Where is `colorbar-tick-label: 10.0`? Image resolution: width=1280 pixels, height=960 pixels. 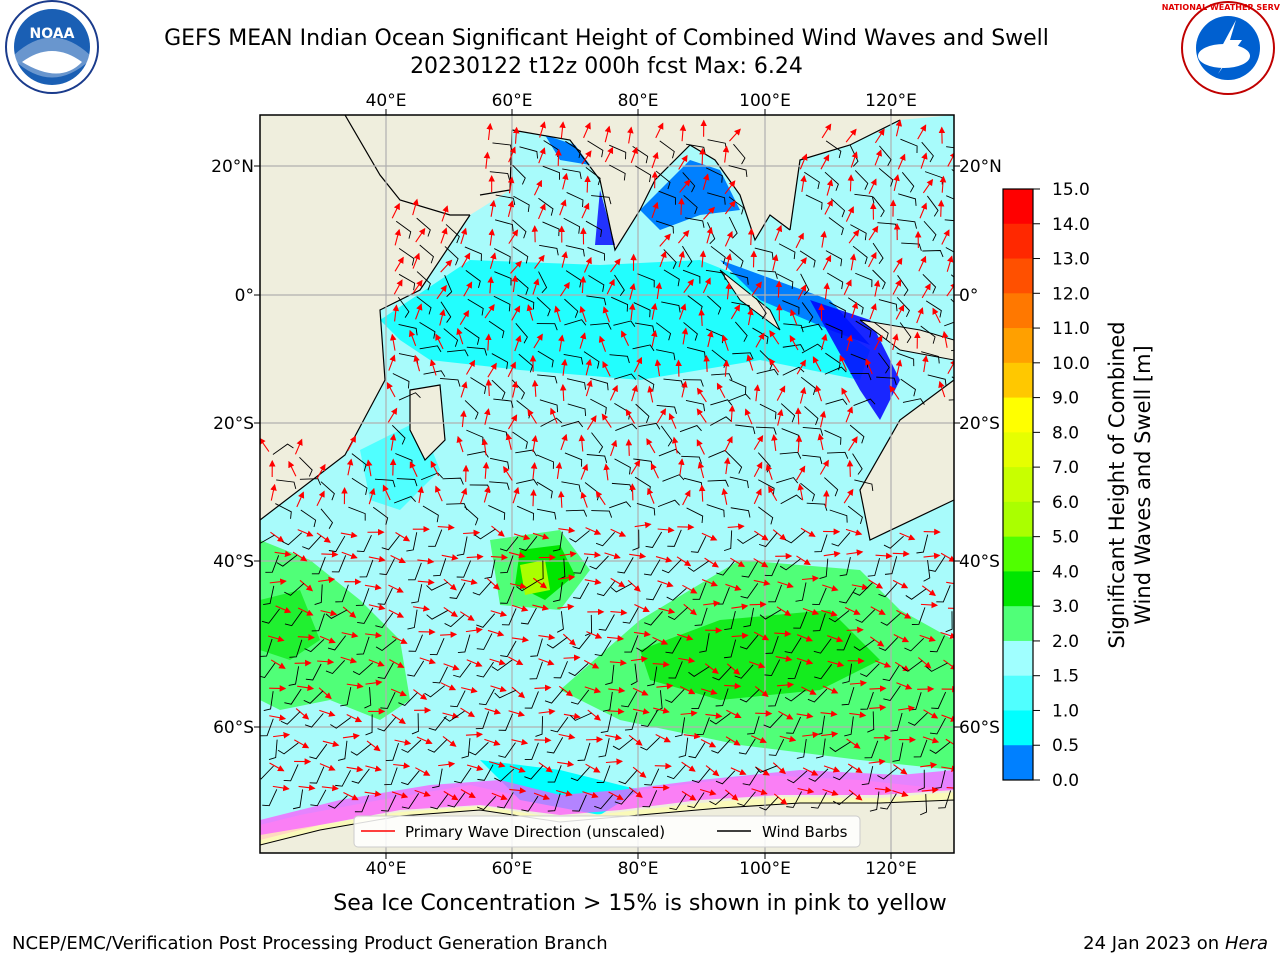
colorbar-tick-label: 10.0 is located at coordinates (1071, 364).